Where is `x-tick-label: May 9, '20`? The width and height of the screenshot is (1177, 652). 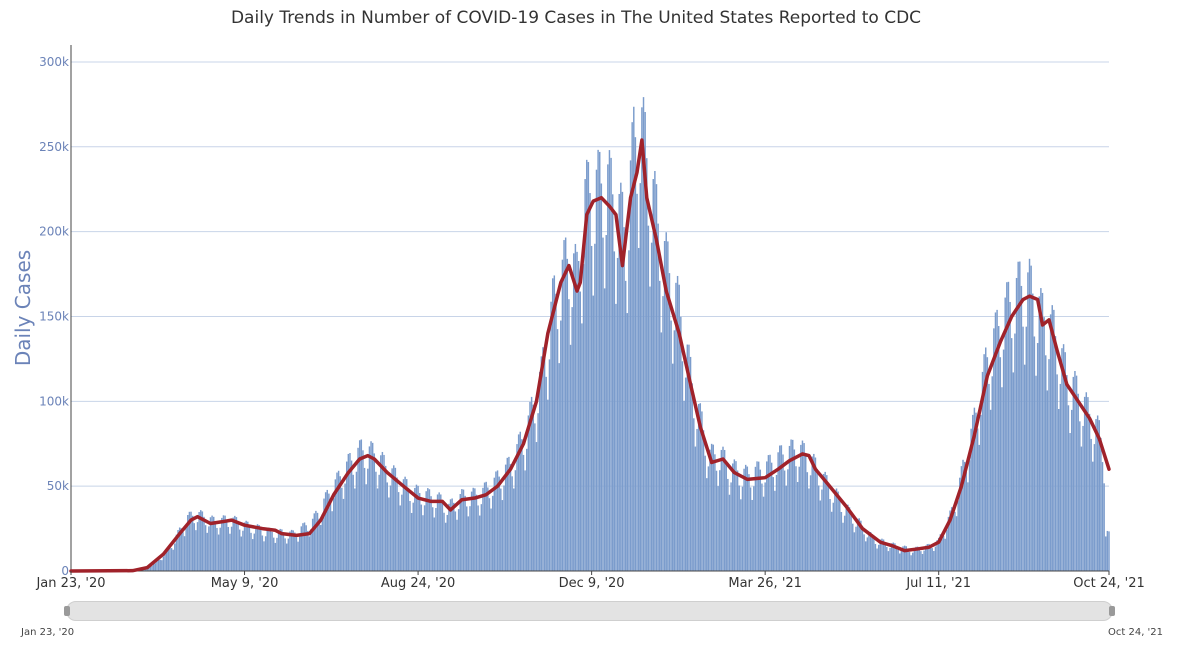
x-tick-label: May 9, '20 is located at coordinates (245, 583).